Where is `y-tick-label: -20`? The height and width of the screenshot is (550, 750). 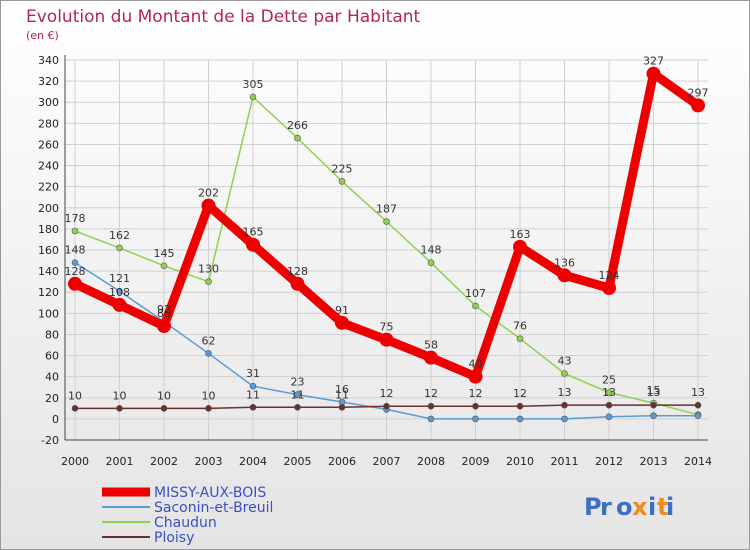 y-tick-label: -20 is located at coordinates (50, 440).